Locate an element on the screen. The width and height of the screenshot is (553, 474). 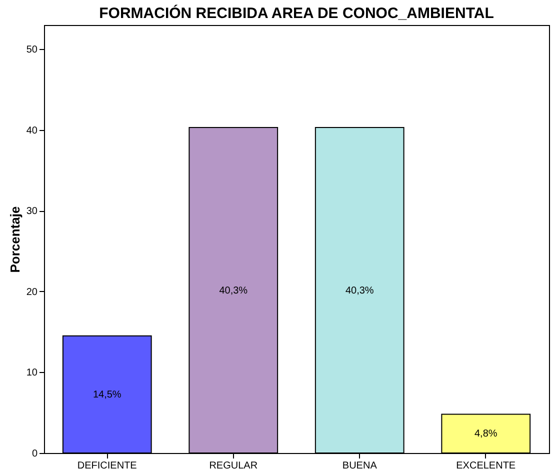
data-label: 4,8% is located at coordinates (486, 434).